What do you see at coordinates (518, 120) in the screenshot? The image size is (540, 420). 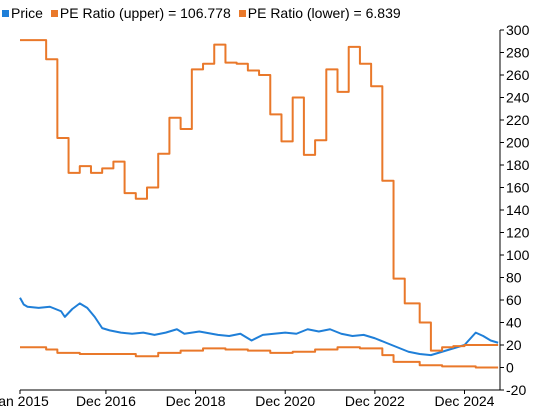 I see `y-tick-label: 220` at bounding box center [518, 120].